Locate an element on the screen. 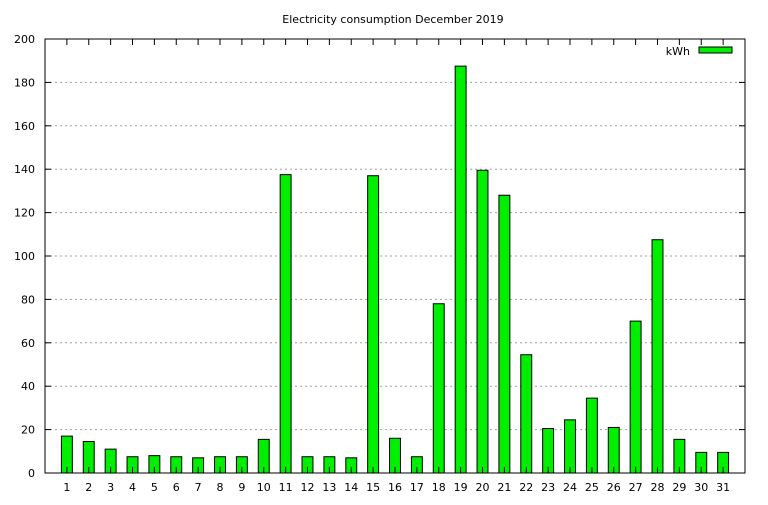  x-tick-label: 16 is located at coordinates (395, 487).